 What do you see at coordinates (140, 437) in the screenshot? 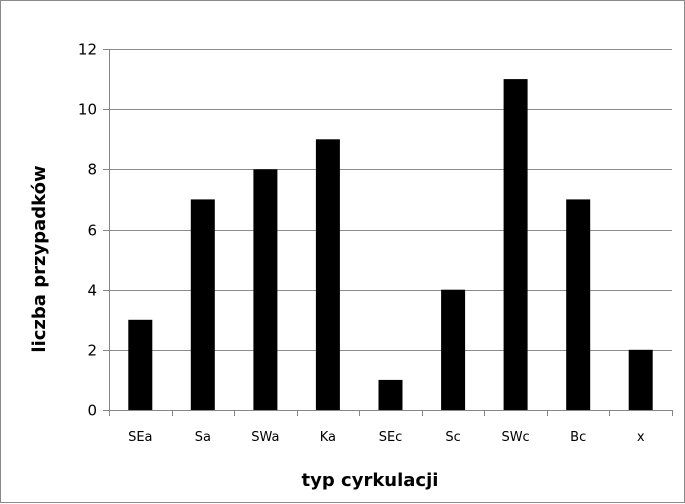
I see `x-tick-label: SEa` at bounding box center [140, 437].